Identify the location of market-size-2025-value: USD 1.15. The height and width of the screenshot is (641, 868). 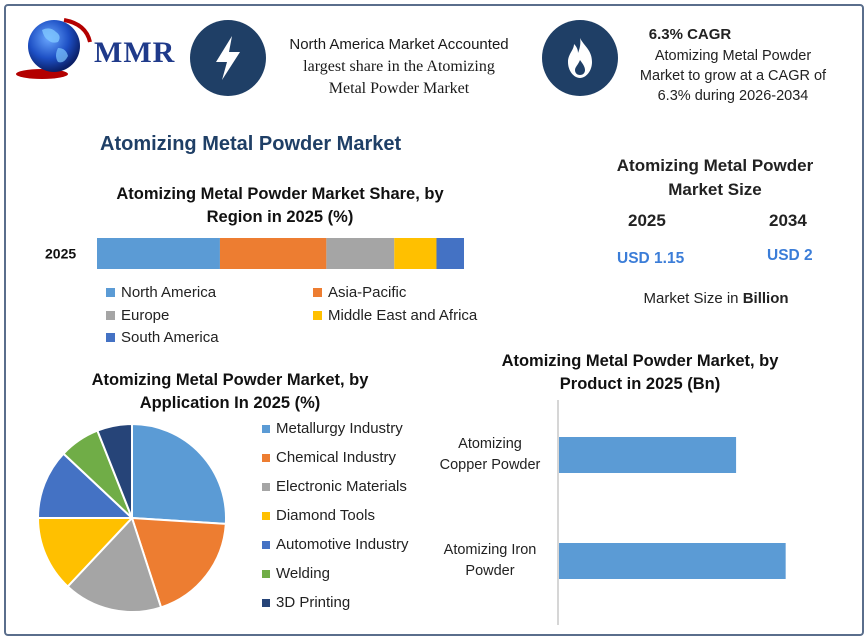
(651, 258).